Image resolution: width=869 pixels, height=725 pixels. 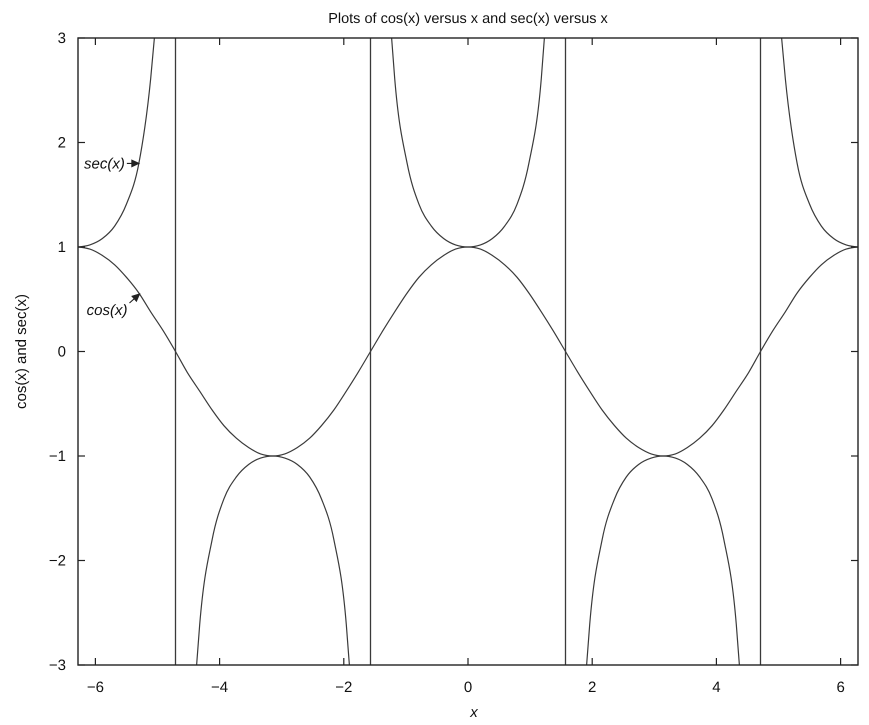 I want to click on y-tick-label: −2, so click(x=57, y=561).